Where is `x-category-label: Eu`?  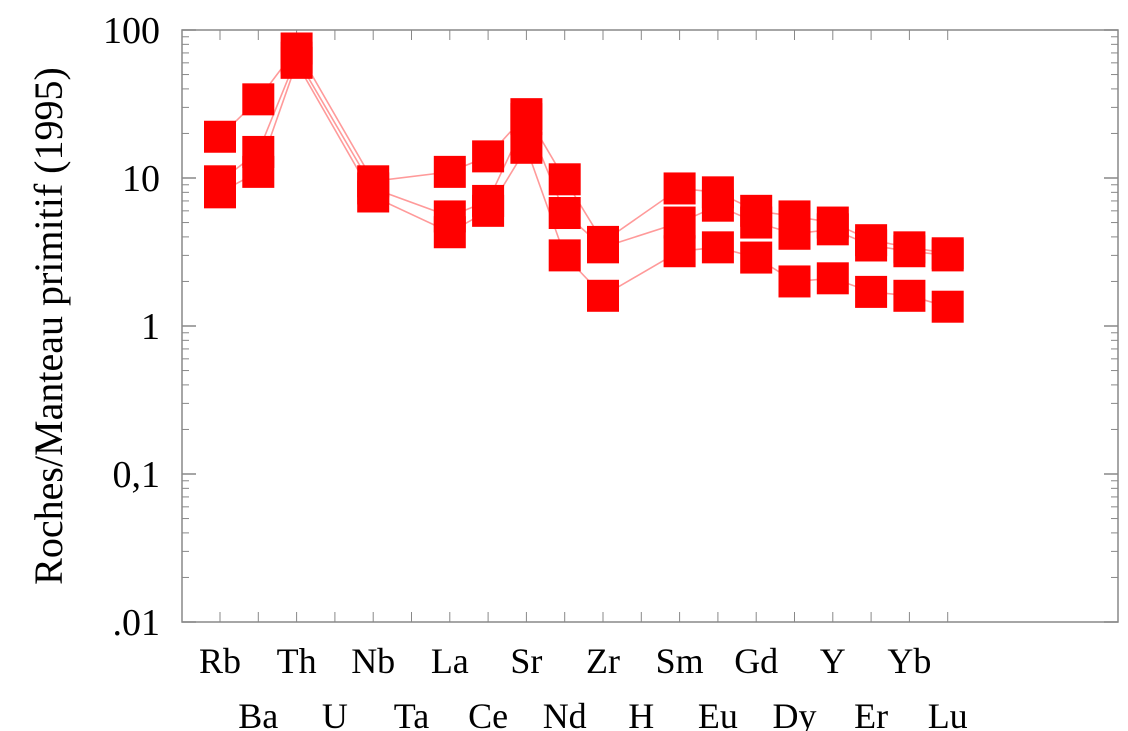
x-category-label: Eu is located at coordinates (718, 713).